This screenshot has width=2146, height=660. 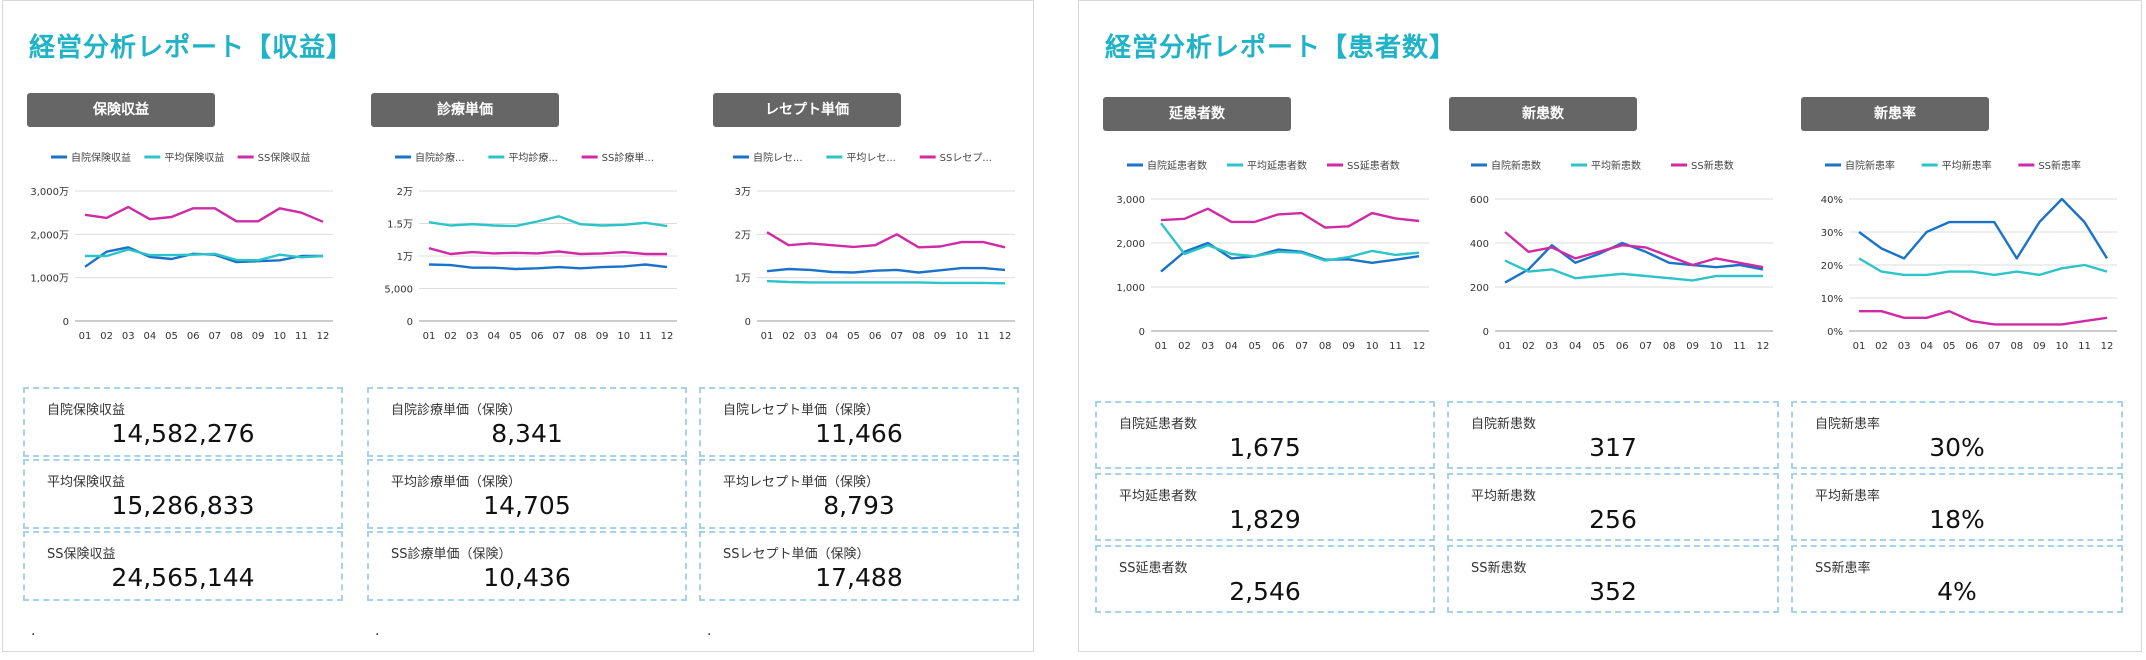 What do you see at coordinates (1177, 165) in the screenshot?
I see `legend-label: 自院延患者数` at bounding box center [1177, 165].